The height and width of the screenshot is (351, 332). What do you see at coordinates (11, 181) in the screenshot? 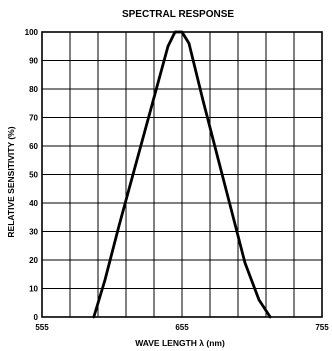
I see `y-axis-label: RELATIVE SENSITIVITY (%)` at bounding box center [11, 181].